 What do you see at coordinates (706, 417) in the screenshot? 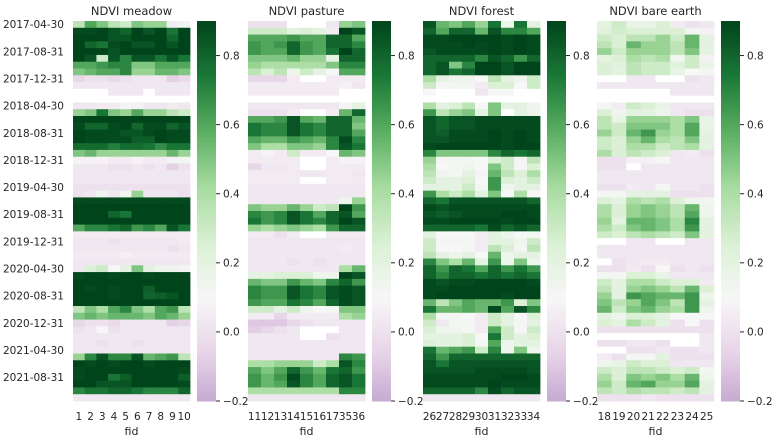
I see `x-tick-label: 25` at bounding box center [706, 417].